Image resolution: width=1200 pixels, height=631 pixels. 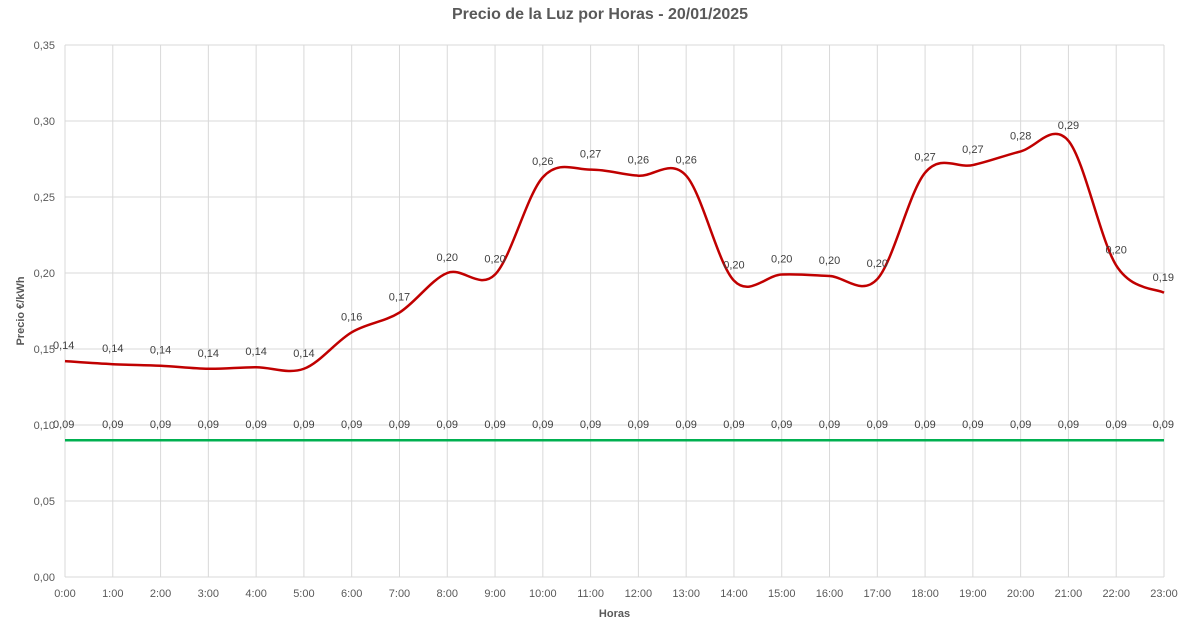 I want to click on x-tick-label: 20:00, so click(x=1021, y=594).